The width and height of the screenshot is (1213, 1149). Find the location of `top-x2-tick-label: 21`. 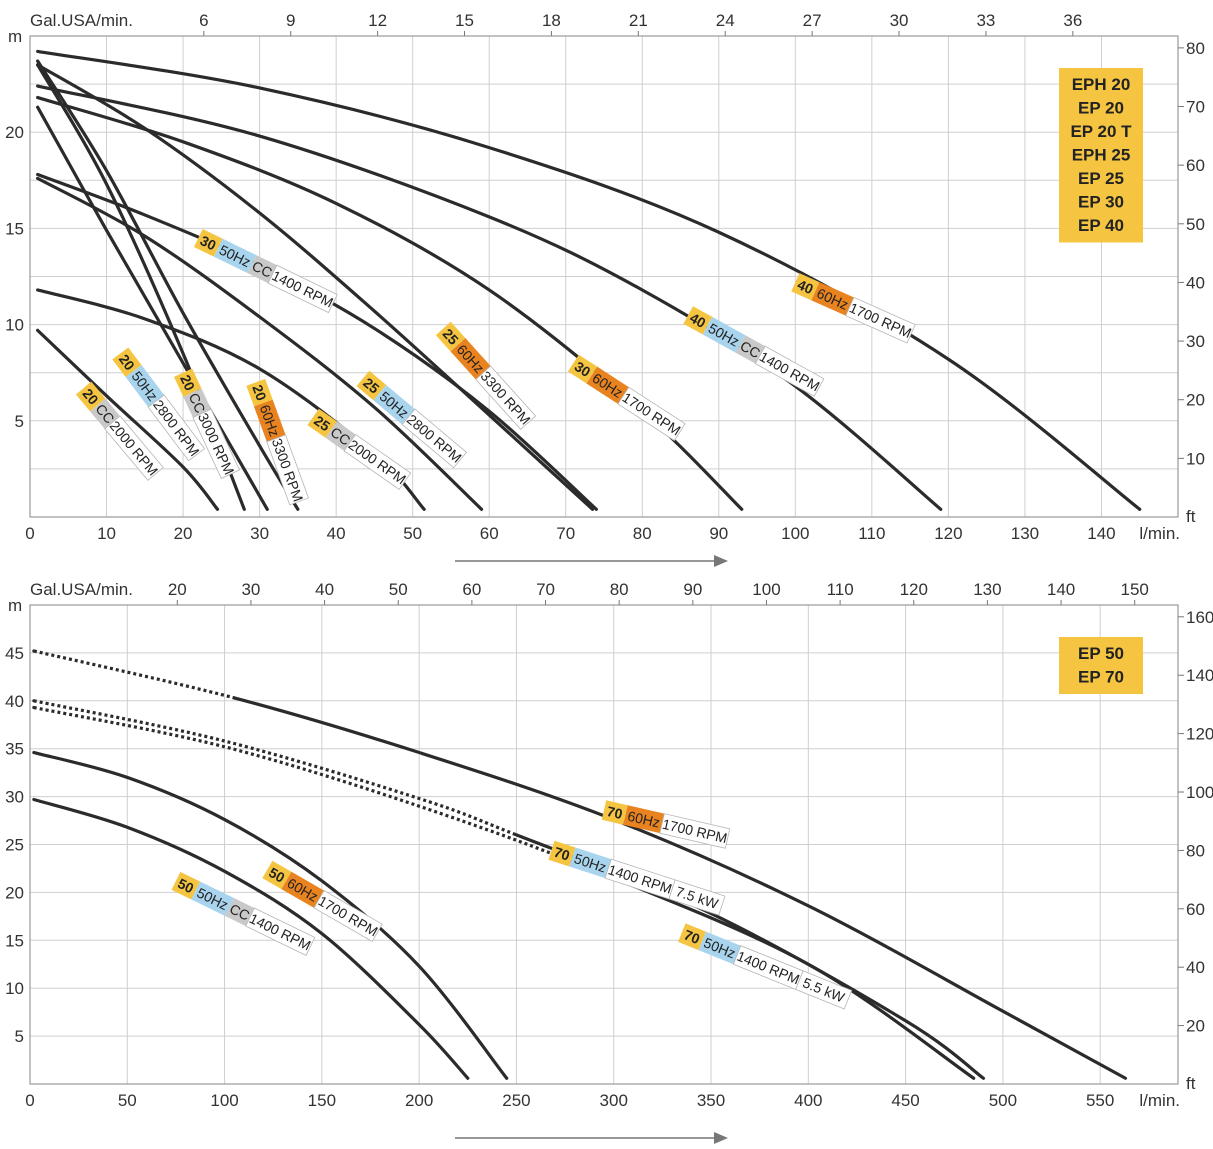

top-x2-tick-label: 21 is located at coordinates (638, 20).